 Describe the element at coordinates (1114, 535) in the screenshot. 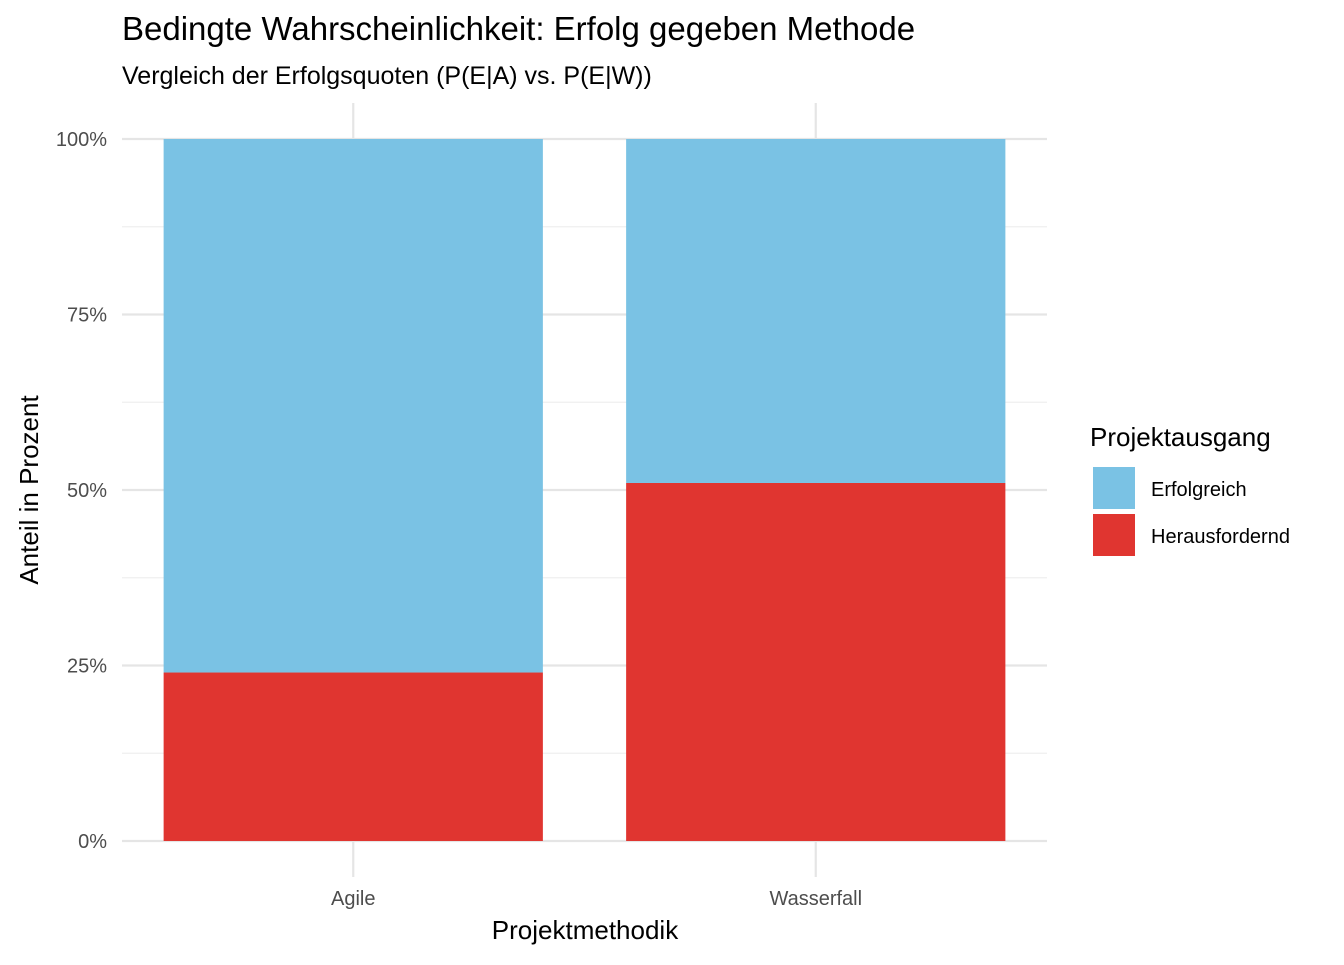

I see `legend-key-herausfordernd` at that location.